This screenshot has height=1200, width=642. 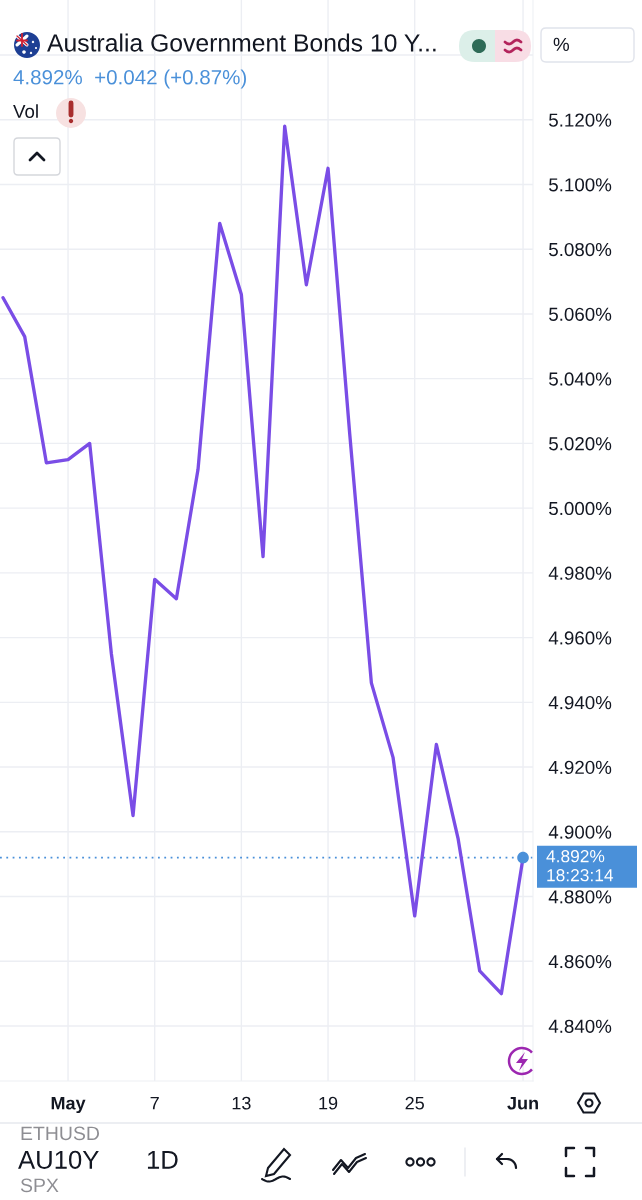 I want to click on x-tick-label: May, so click(x=68, y=1105).